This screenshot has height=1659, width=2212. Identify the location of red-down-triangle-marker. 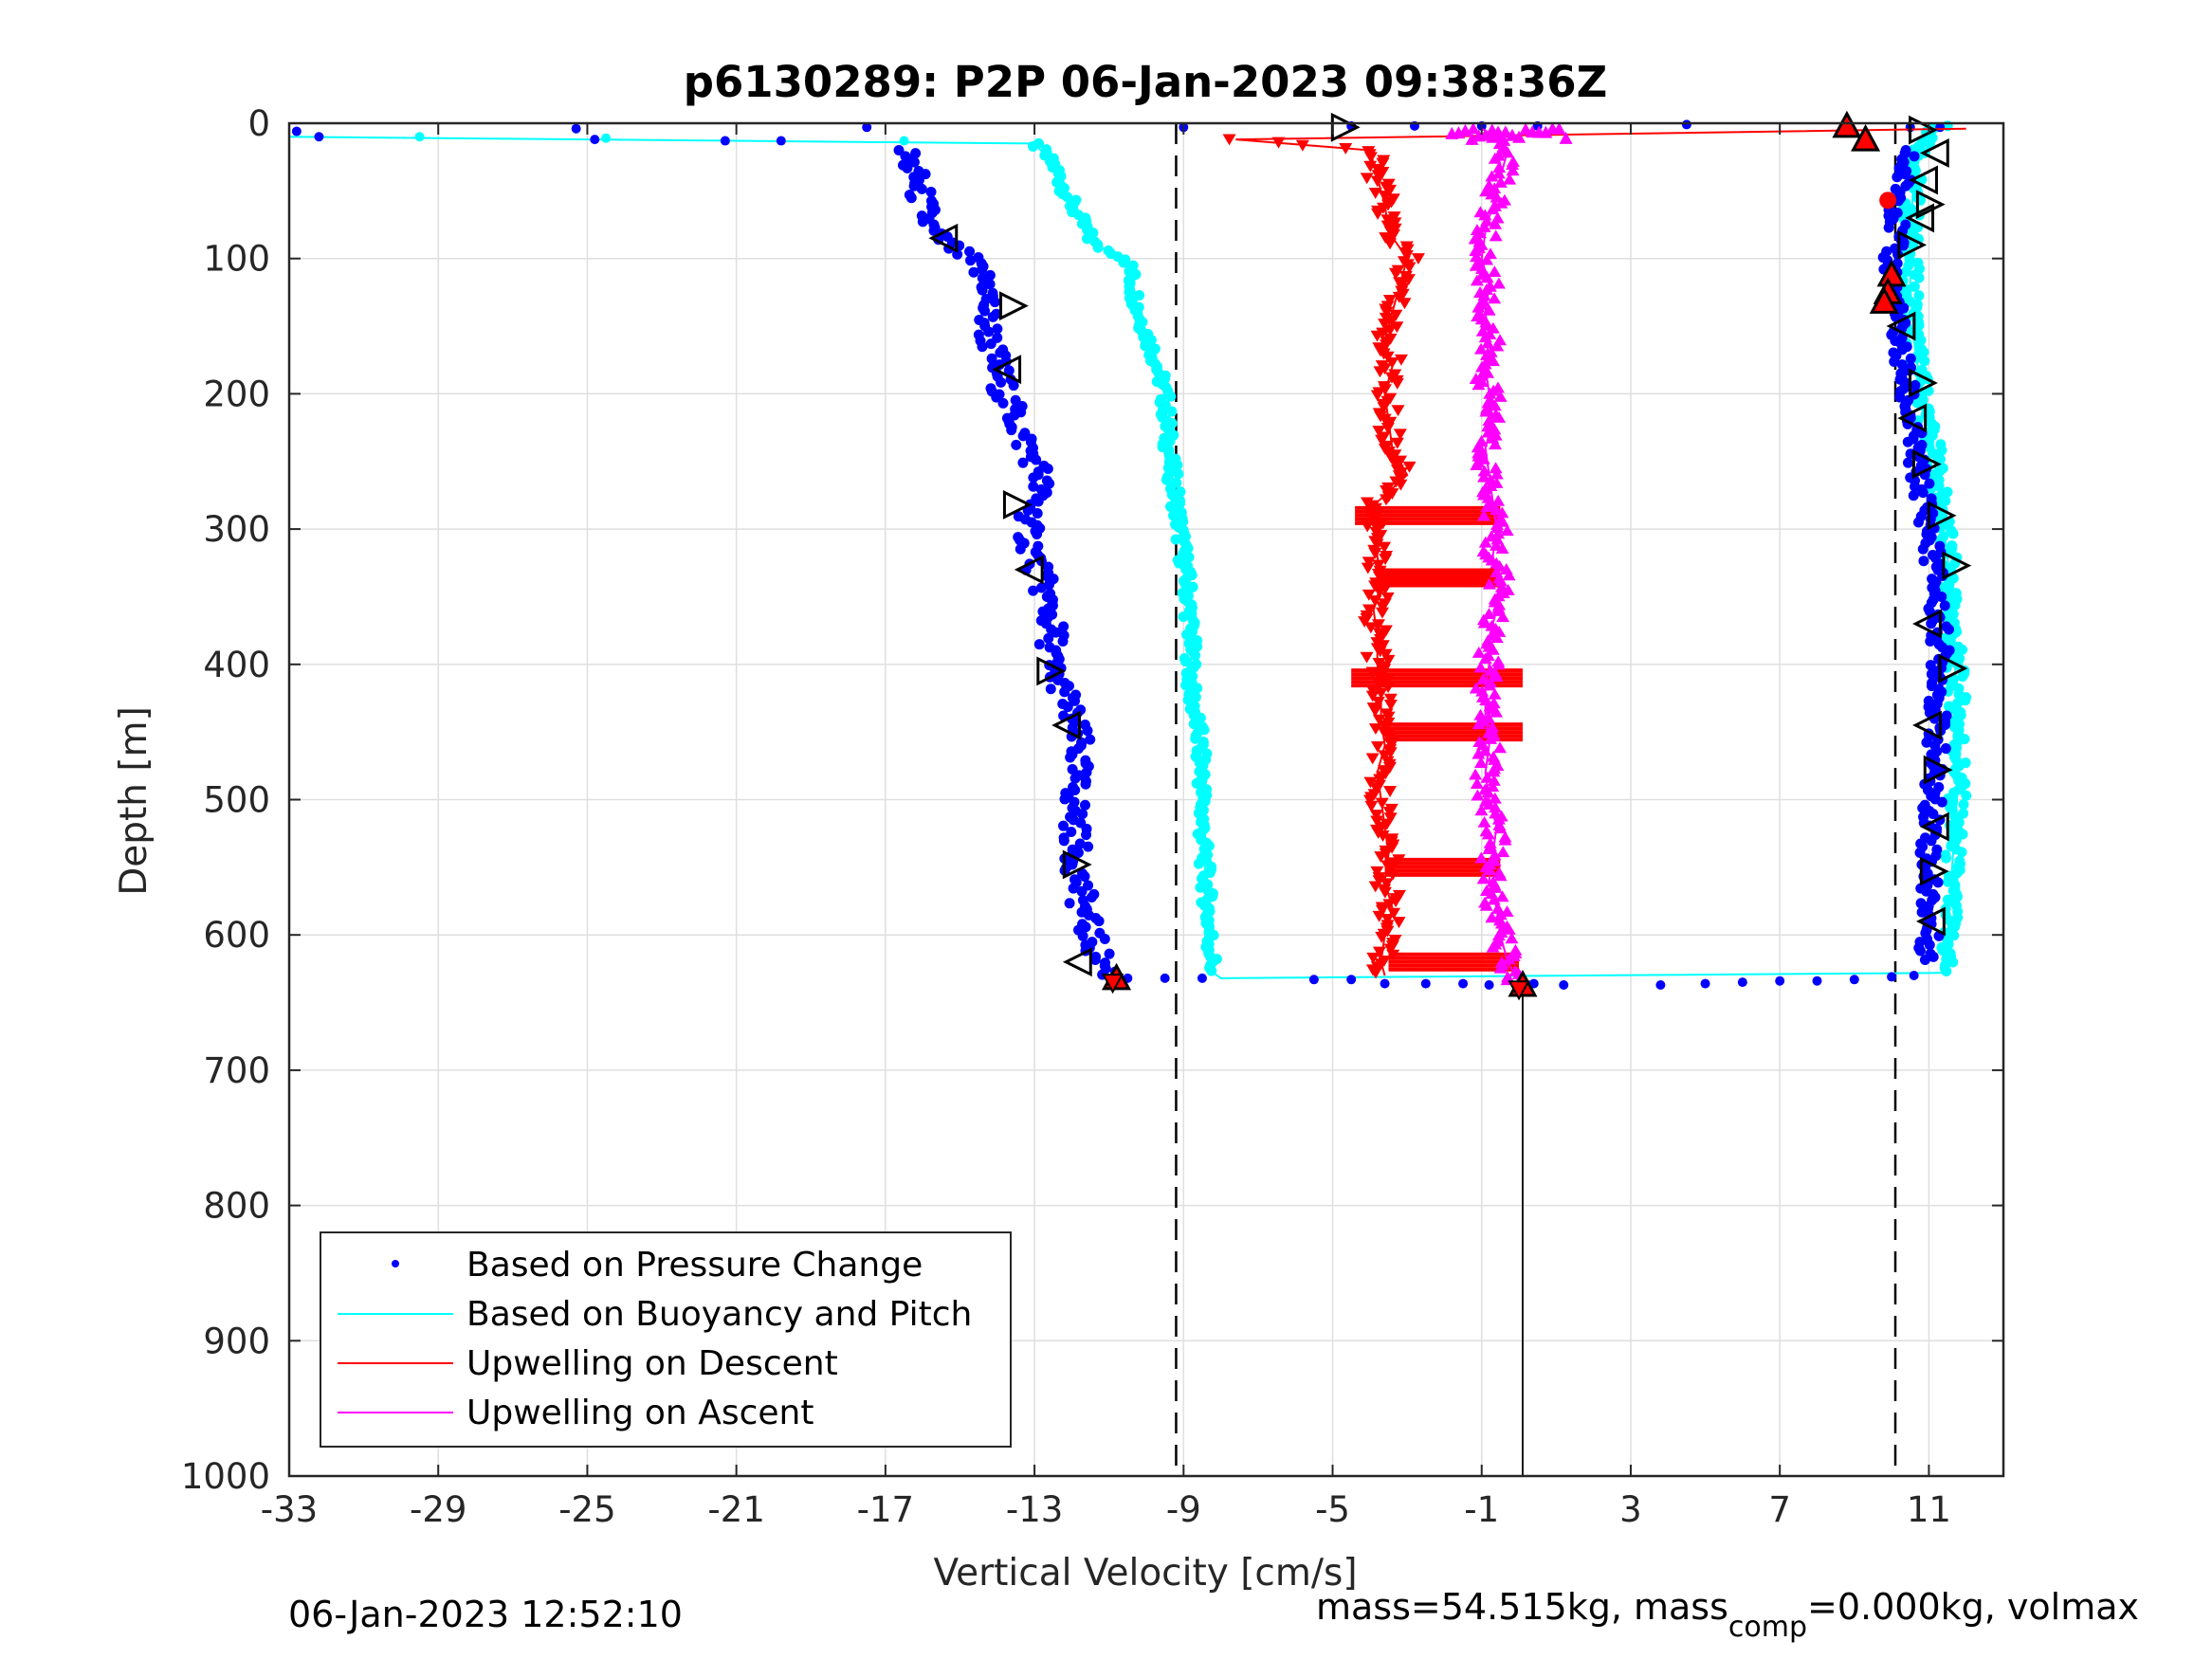
(1112, 984).